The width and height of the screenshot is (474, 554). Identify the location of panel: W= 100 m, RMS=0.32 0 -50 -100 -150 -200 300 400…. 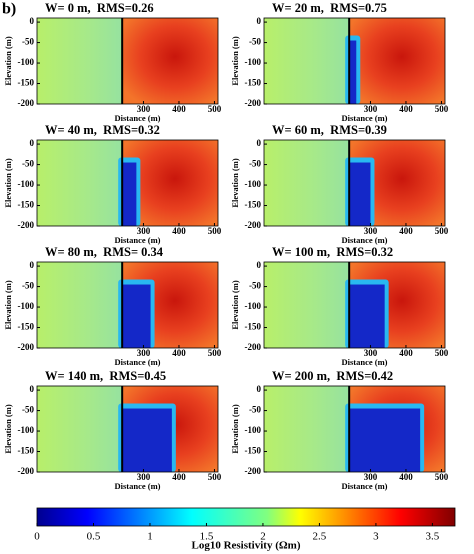
(339, 306).